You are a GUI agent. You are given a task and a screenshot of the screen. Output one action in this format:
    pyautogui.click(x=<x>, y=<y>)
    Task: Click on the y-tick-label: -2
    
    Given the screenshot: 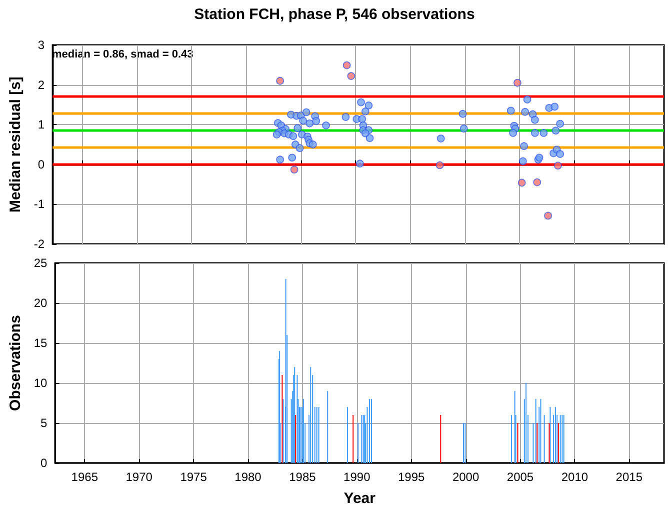 What is the action you would take?
    pyautogui.click(x=39, y=244)
    